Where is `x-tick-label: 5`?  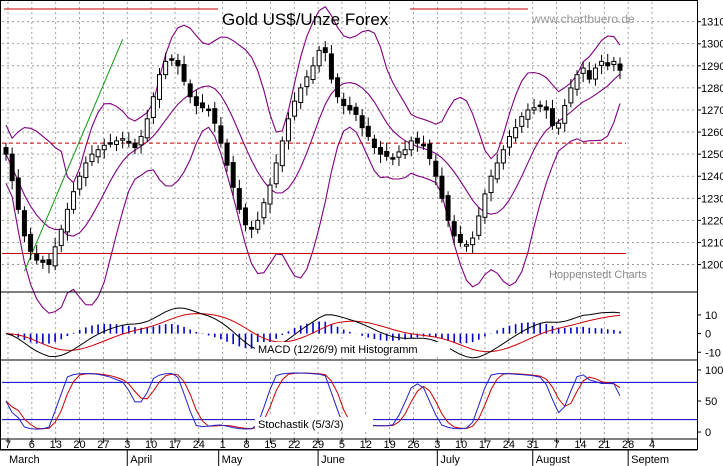 x-tick-label: 5 is located at coordinates (342, 445).